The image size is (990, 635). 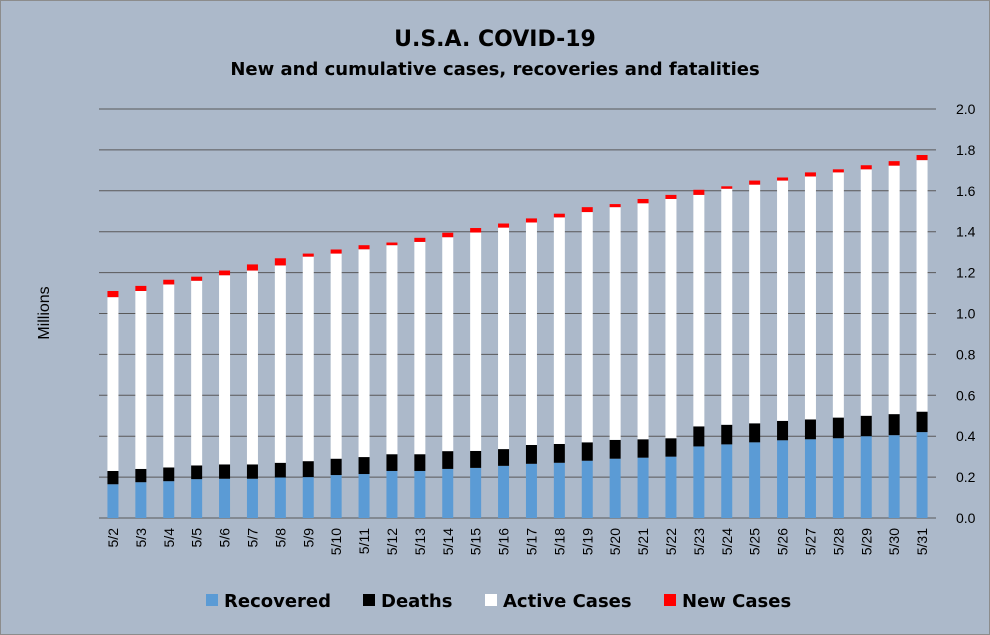 What do you see at coordinates (838, 541) in the screenshot?
I see `x-tick-label: 5/28` at bounding box center [838, 541].